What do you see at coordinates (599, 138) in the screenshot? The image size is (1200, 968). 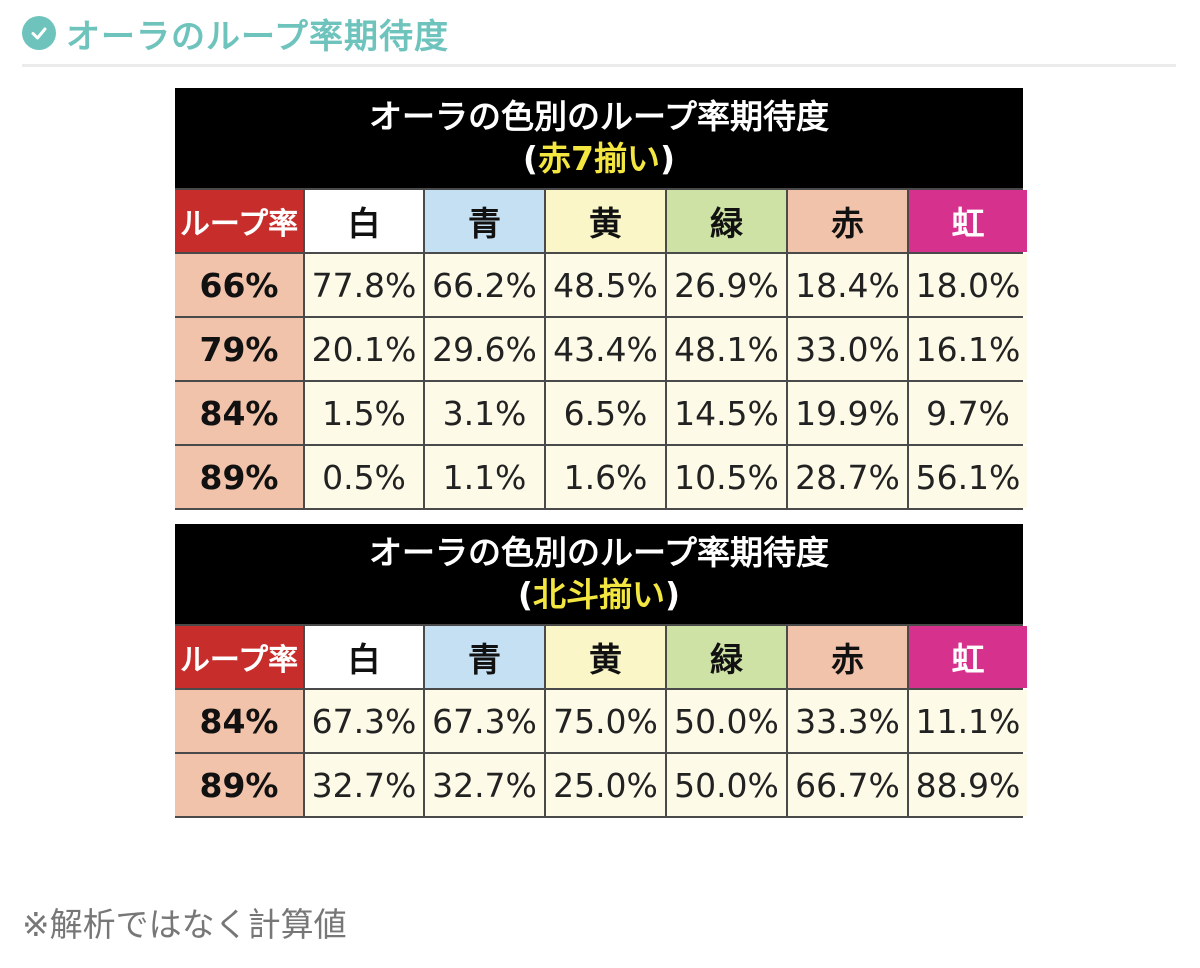 I see `table-title-block: オーラの色別のループ率期待度 (赤7揃い)` at bounding box center [599, 138].